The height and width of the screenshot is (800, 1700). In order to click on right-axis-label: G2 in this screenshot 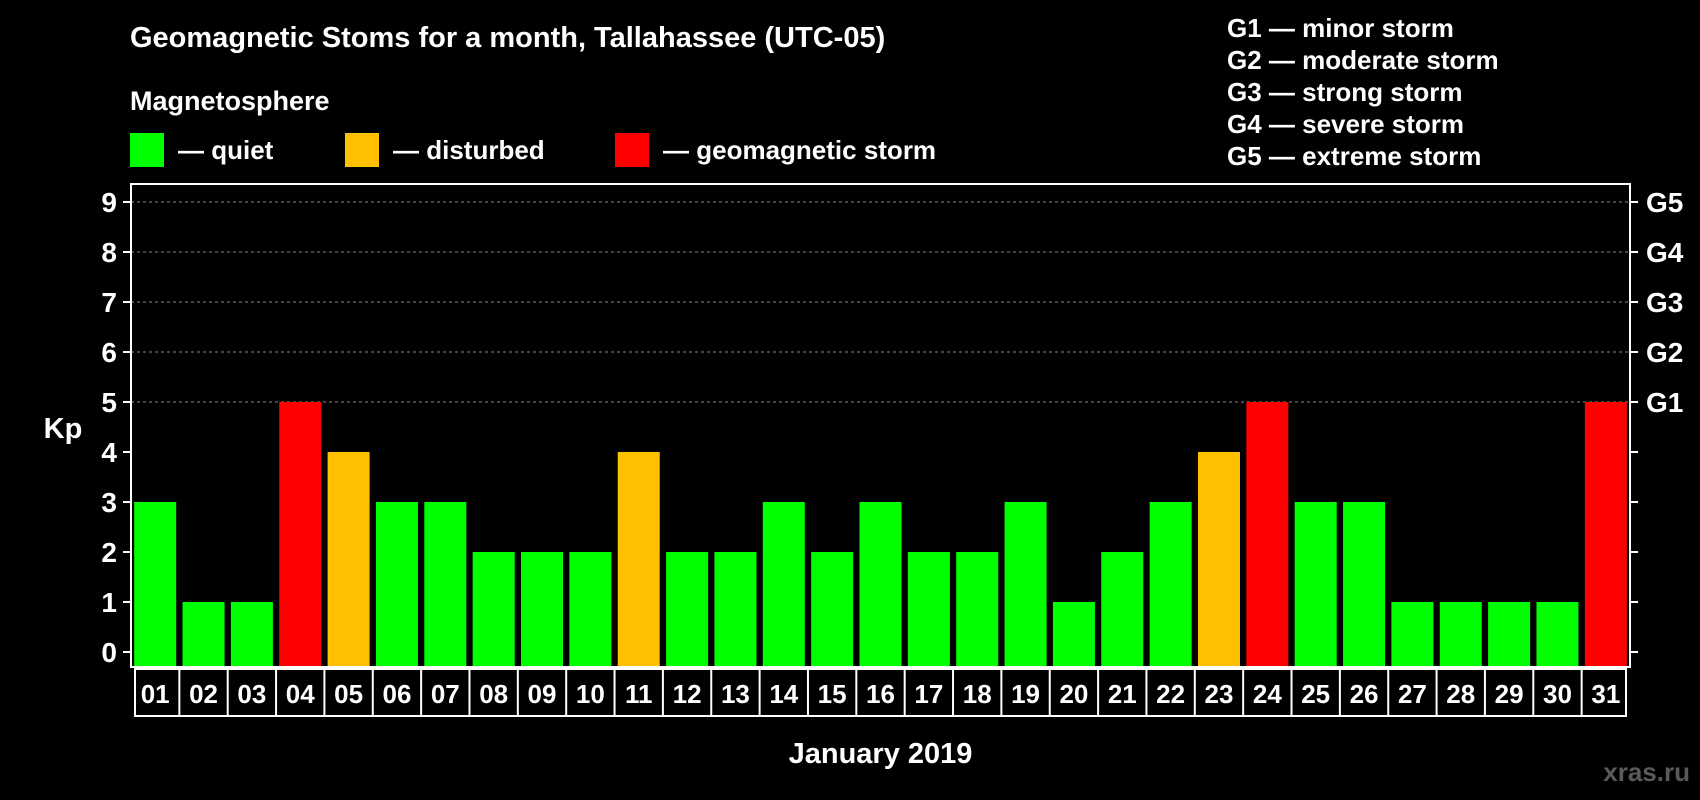, I will do `click(1664, 352)`.